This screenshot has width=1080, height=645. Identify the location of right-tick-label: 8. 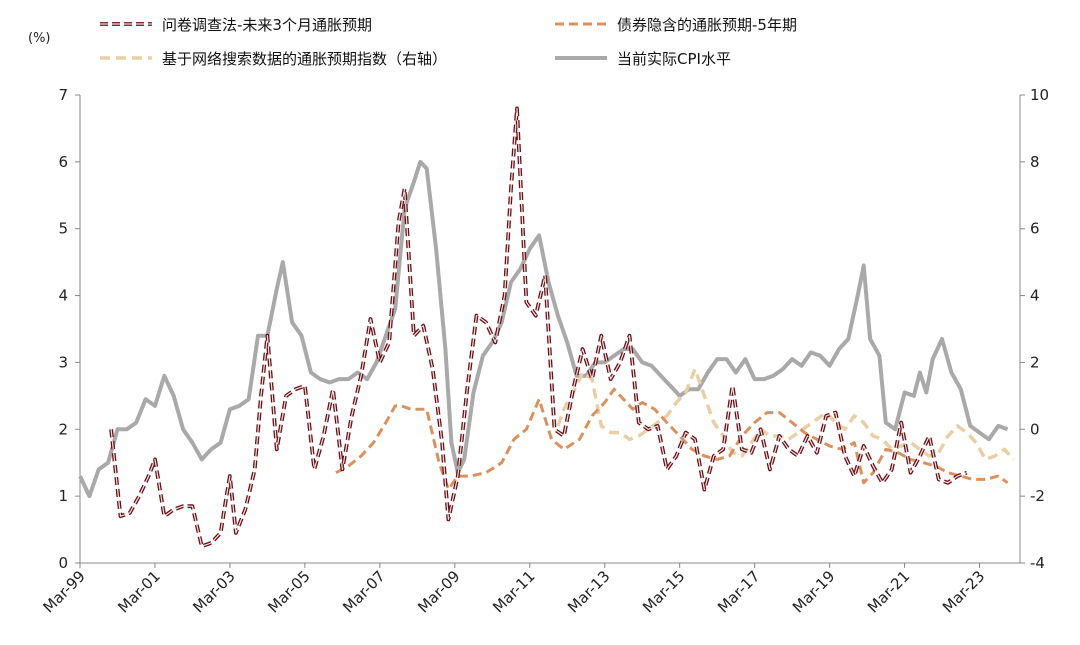
(1035, 162).